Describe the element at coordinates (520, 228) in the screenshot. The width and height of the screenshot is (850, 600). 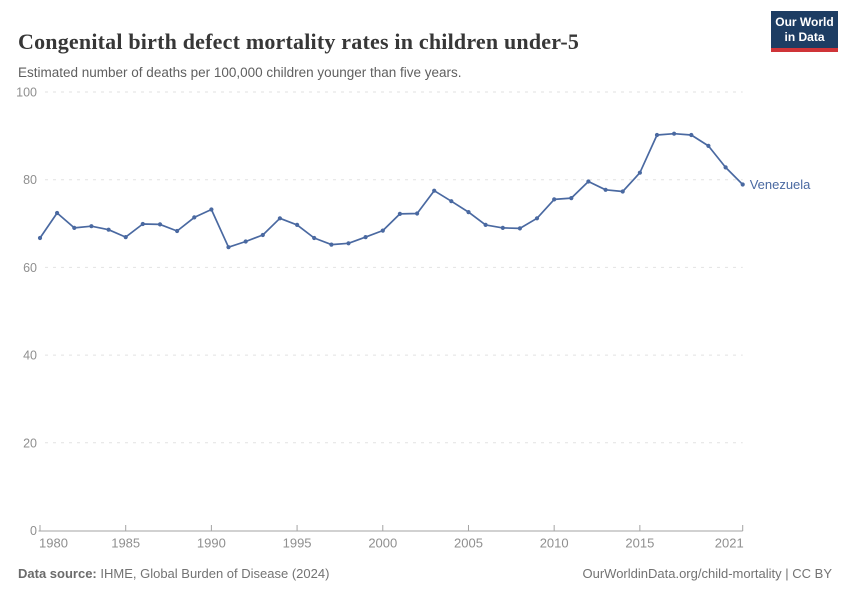
I see `venezuela-point-2008` at that location.